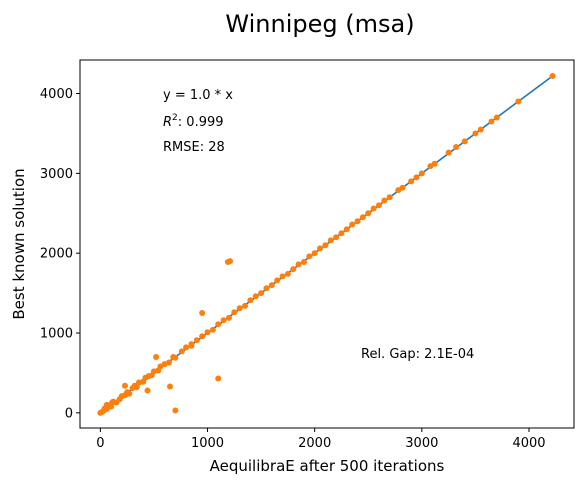 The image size is (584, 484). I want to click on x-tick-label: 3000, so click(421, 443).